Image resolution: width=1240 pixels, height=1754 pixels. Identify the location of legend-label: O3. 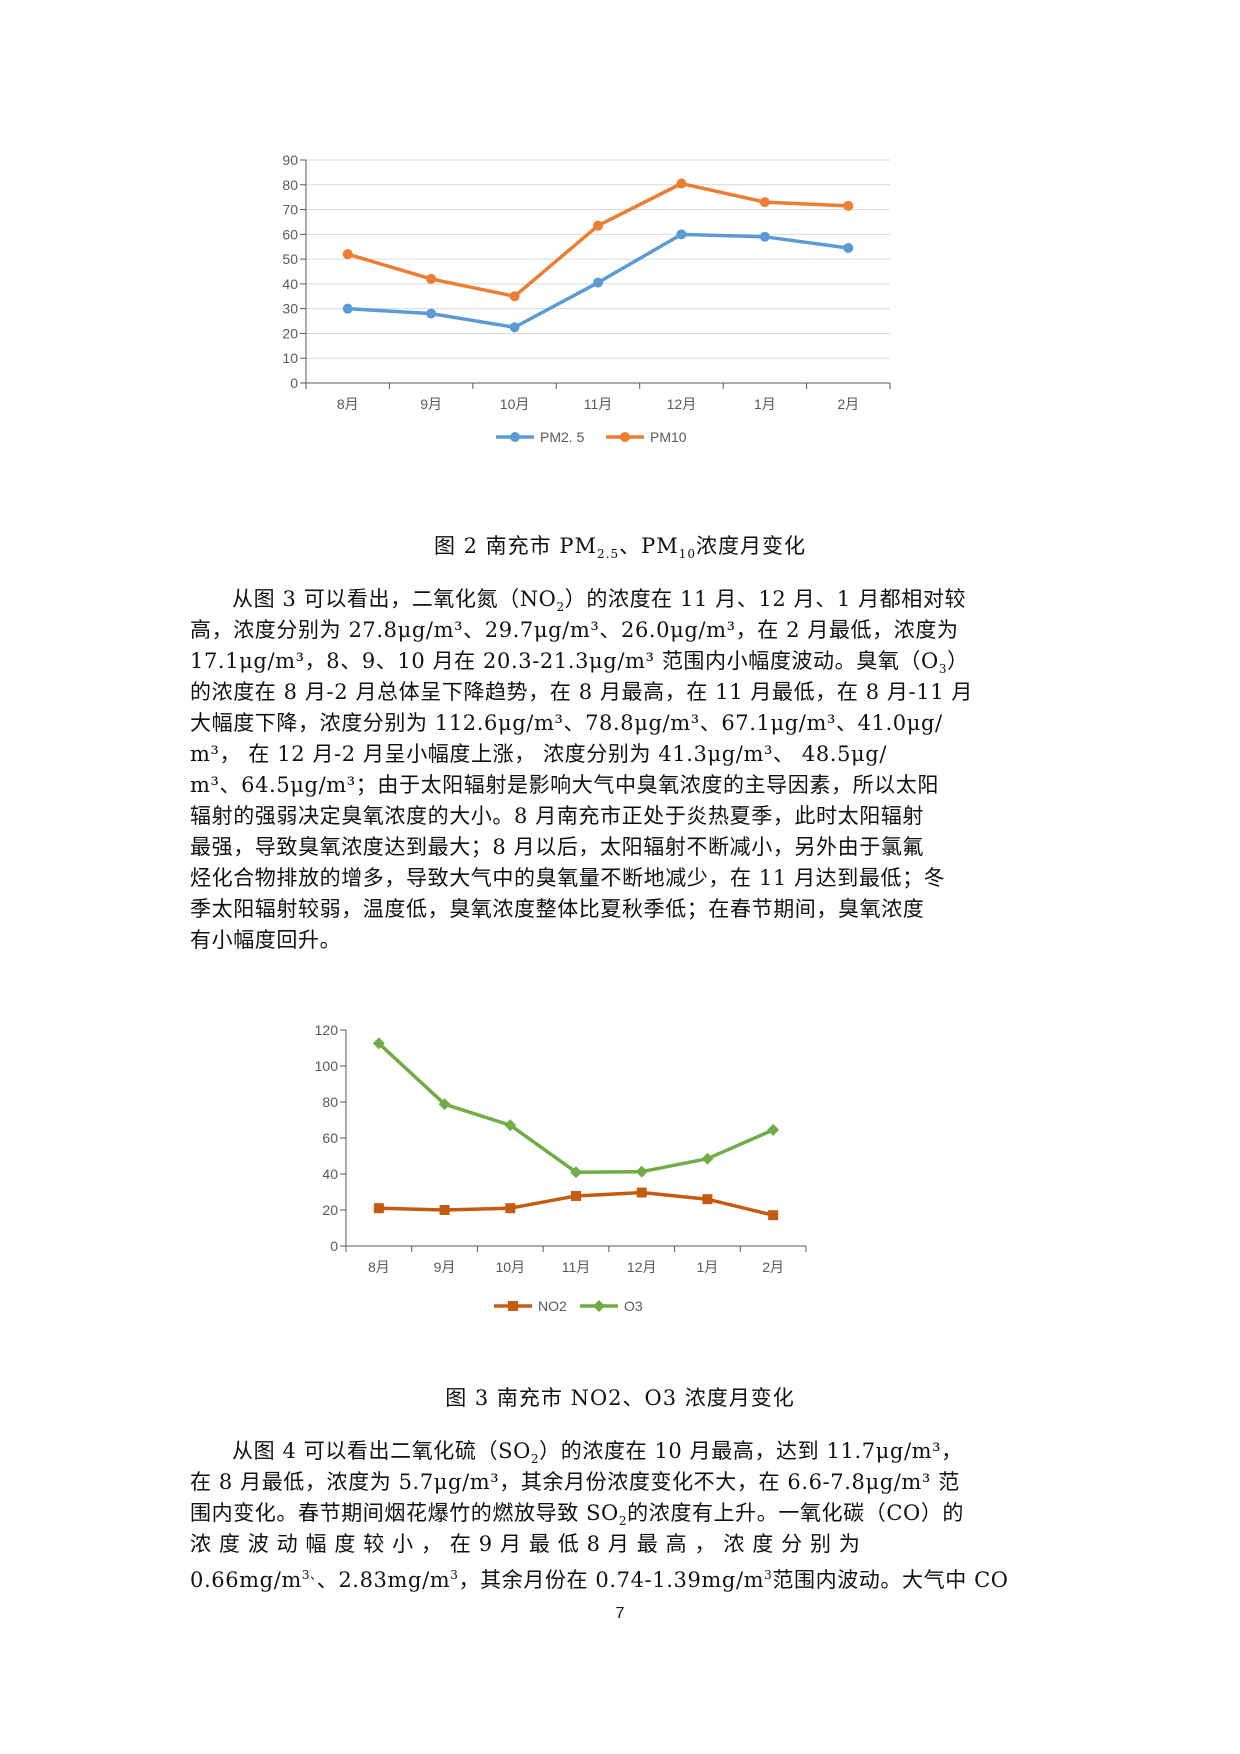
(633, 1306).